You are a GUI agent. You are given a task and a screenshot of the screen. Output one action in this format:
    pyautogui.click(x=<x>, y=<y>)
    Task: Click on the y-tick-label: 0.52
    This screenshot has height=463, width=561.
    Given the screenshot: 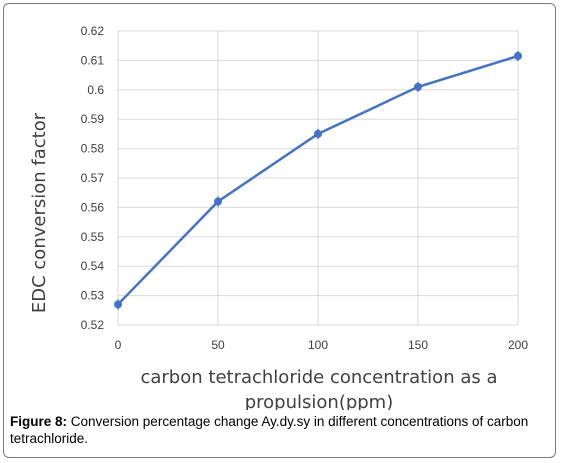 What is the action you would take?
    pyautogui.click(x=93, y=325)
    